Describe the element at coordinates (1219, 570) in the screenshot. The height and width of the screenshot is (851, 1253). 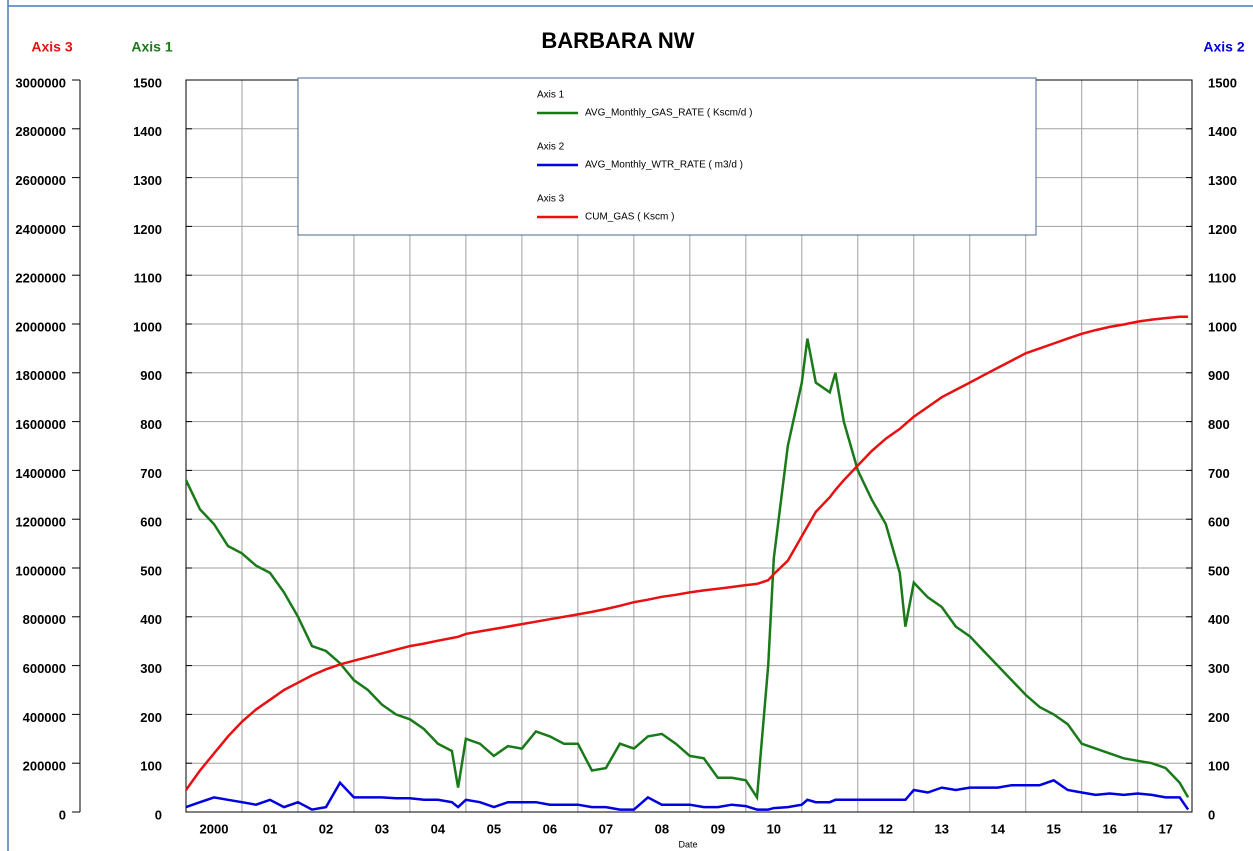
I see `y2-tick-label: 500` at that location.